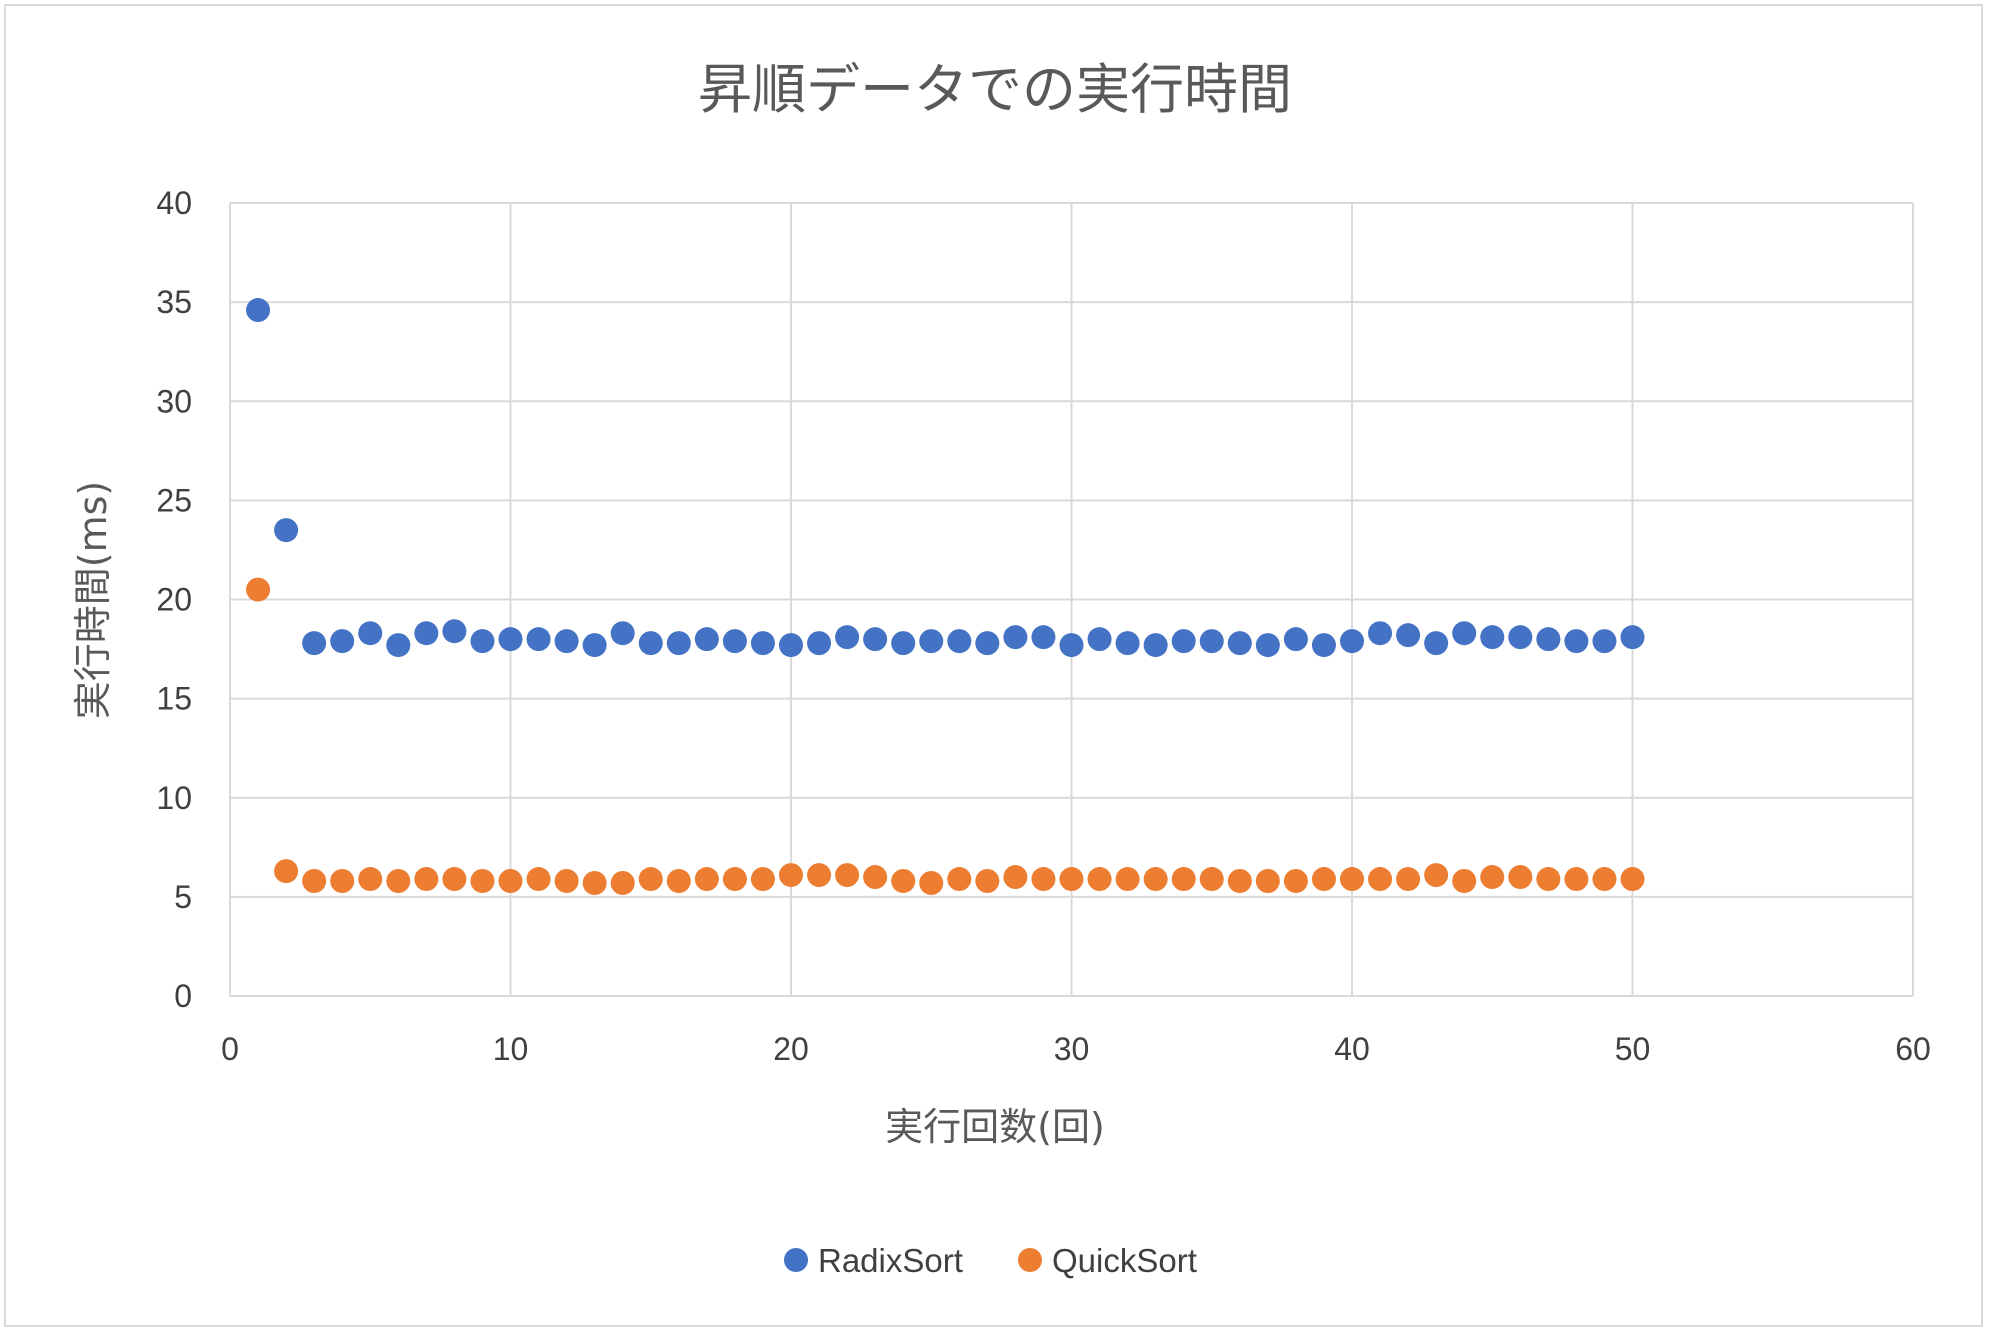 The image size is (1989, 1333). I want to click on x-tick-label: 50, so click(1633, 1049).